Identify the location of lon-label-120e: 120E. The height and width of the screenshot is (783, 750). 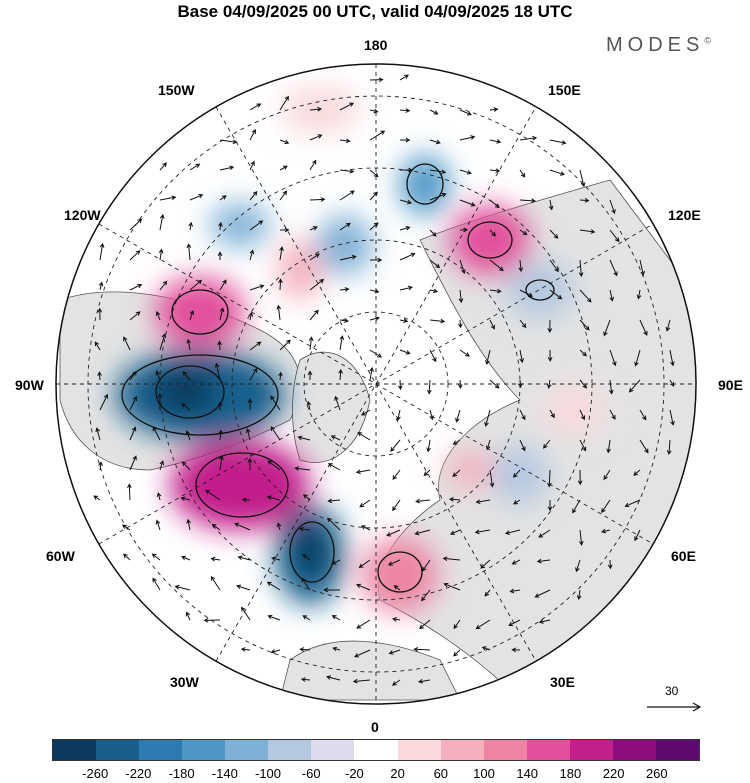
(684, 215).